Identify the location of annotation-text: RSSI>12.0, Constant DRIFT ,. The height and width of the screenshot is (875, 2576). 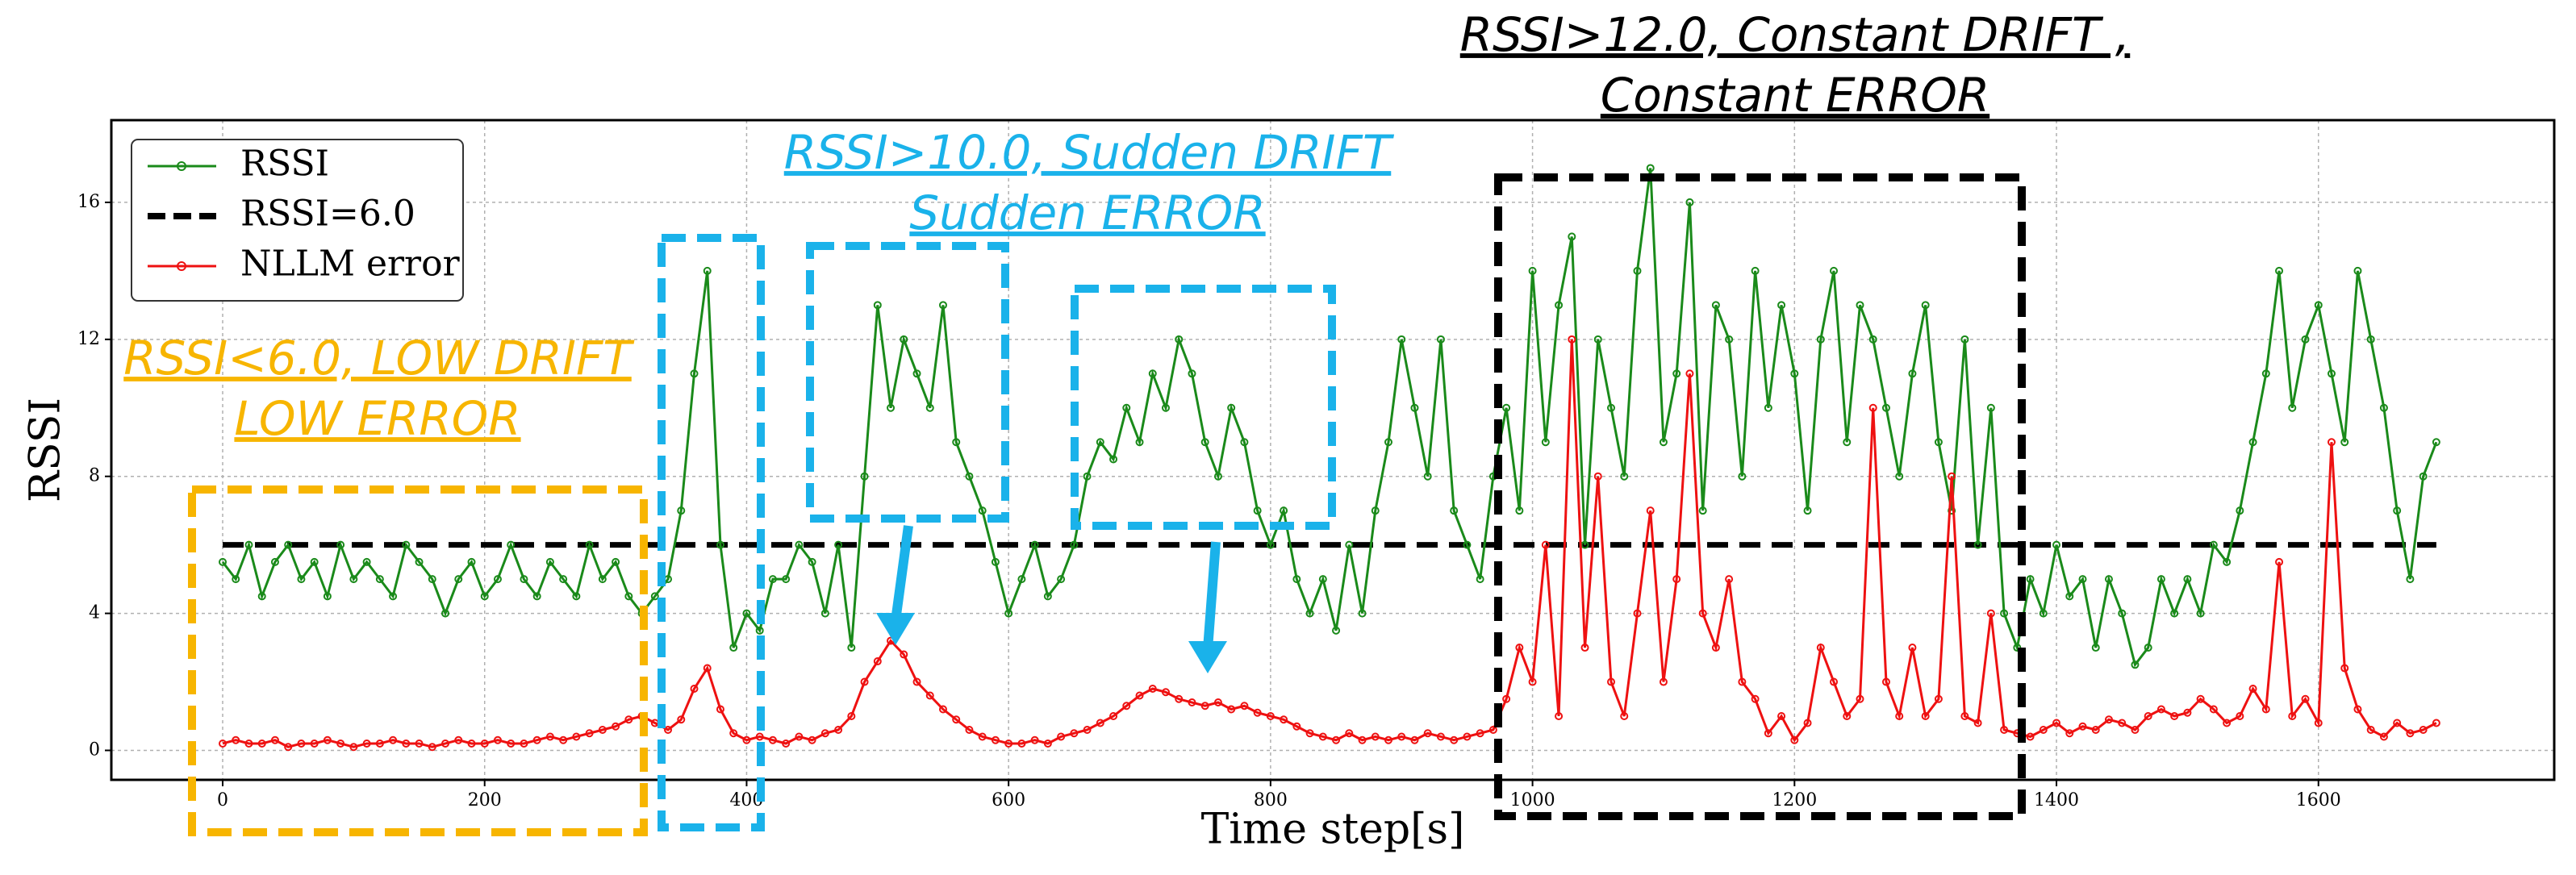
(1795, 34).